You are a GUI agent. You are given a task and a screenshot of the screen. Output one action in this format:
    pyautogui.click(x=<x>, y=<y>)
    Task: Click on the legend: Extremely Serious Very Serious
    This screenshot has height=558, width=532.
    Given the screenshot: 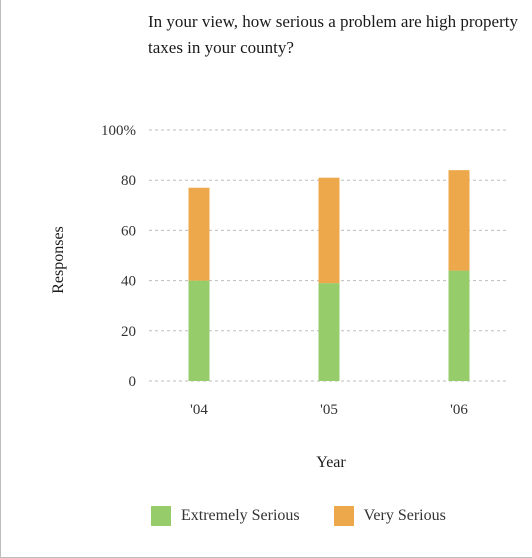 What is the action you would take?
    pyautogui.click(x=298, y=516)
    